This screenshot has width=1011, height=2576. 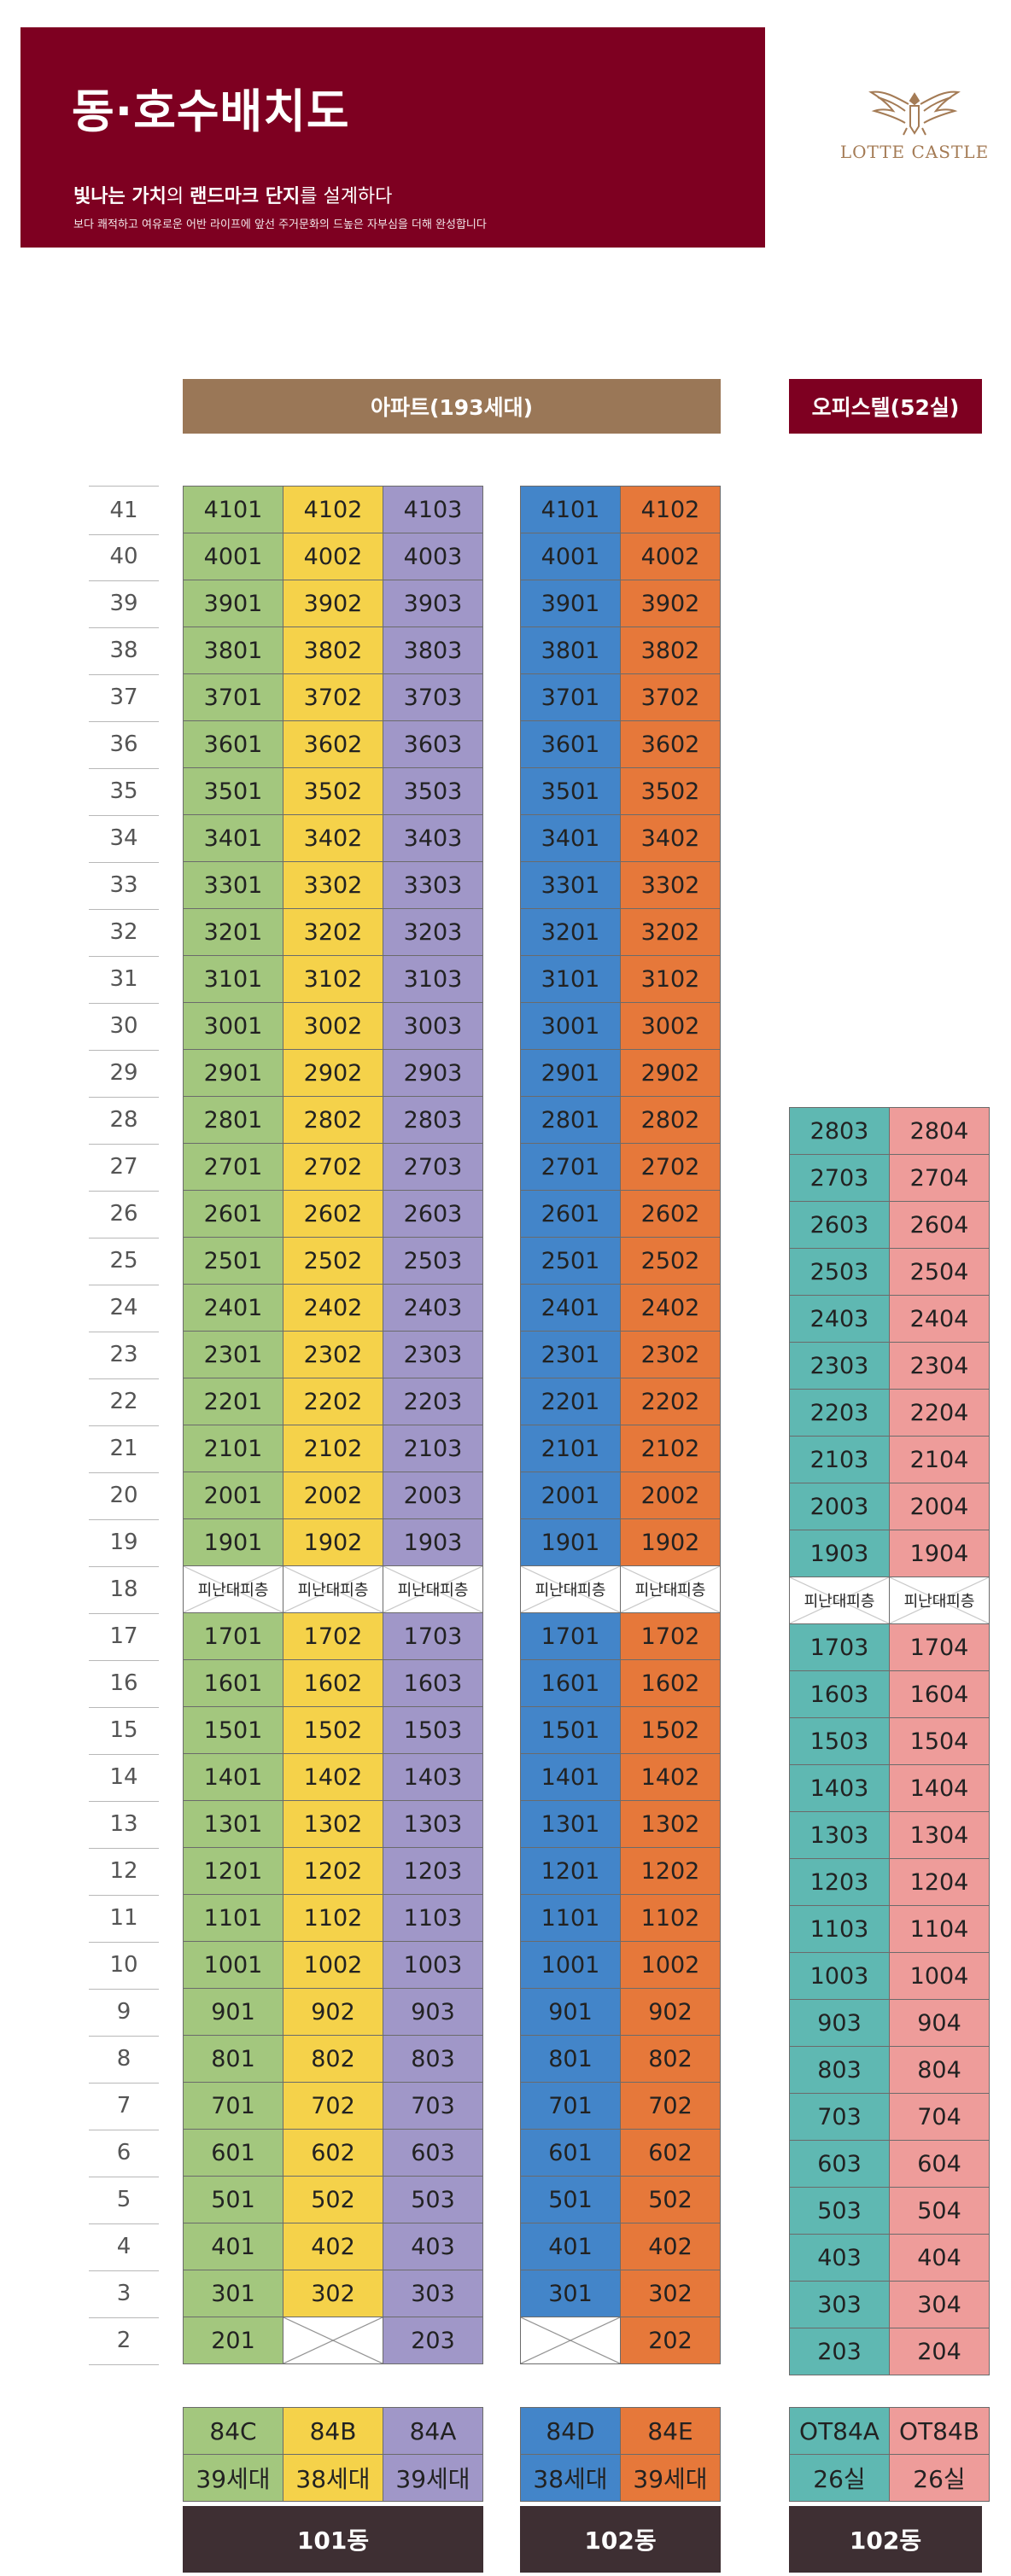 What do you see at coordinates (333, 697) in the screenshot?
I see `unit-cell: 3702` at bounding box center [333, 697].